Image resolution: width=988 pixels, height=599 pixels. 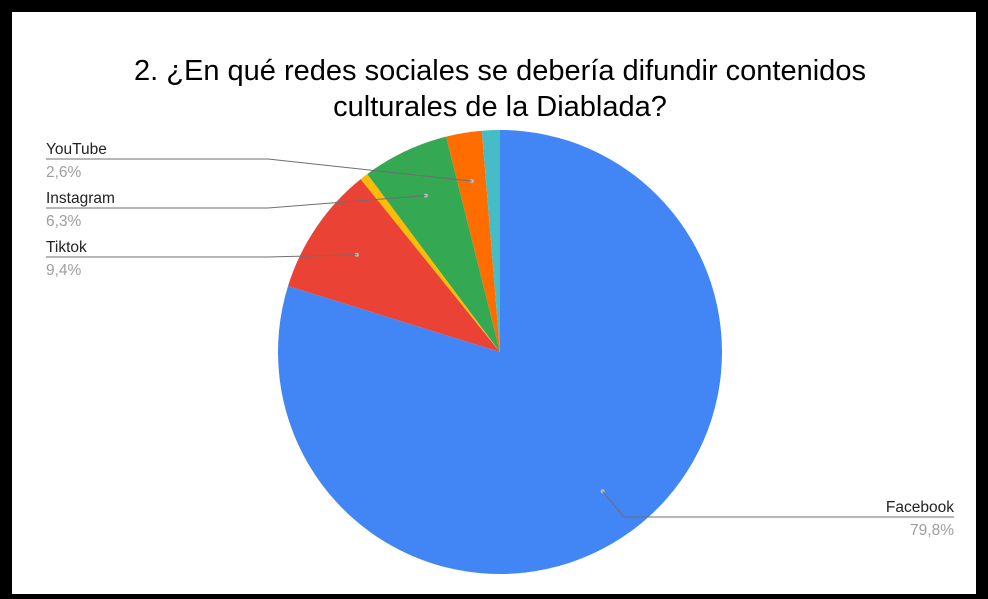 What do you see at coordinates (920, 507) in the screenshot?
I see `slice-label-facebook: Facebook` at bounding box center [920, 507].